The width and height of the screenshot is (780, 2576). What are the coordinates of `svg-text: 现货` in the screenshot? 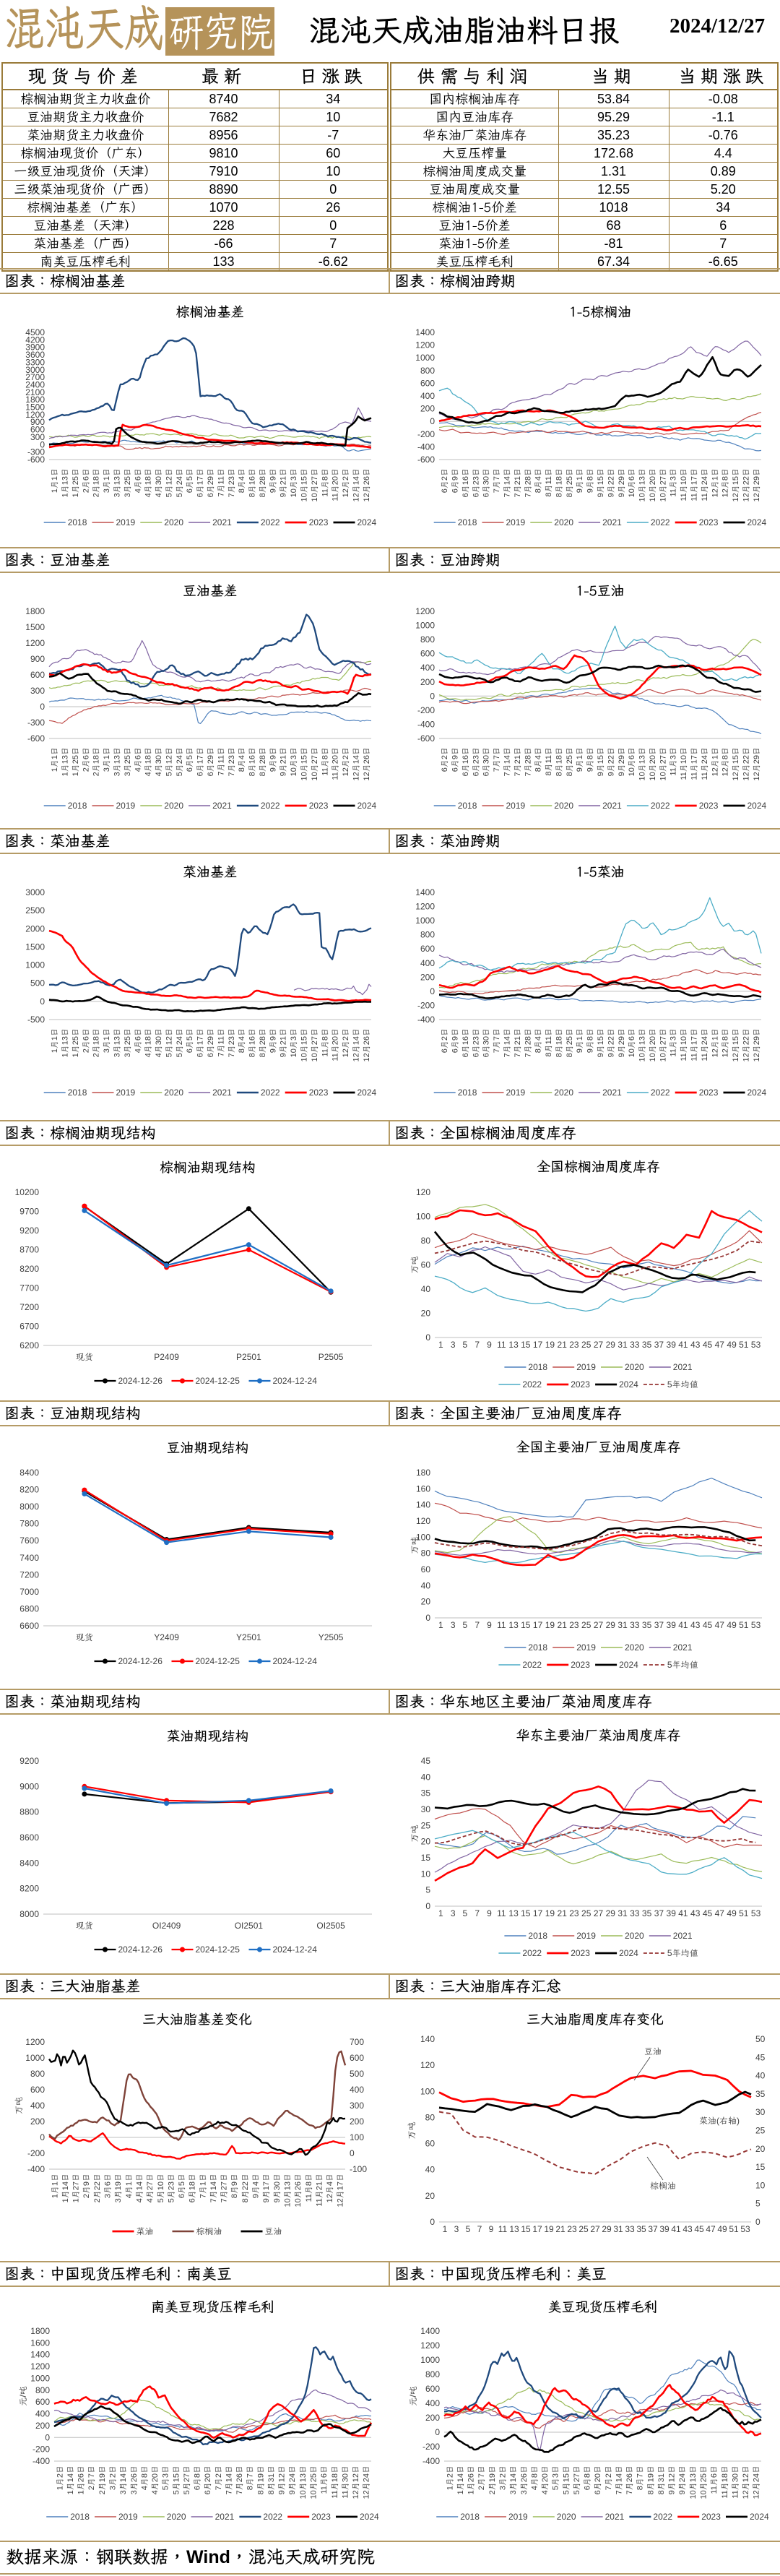 It's located at (84, 1357).